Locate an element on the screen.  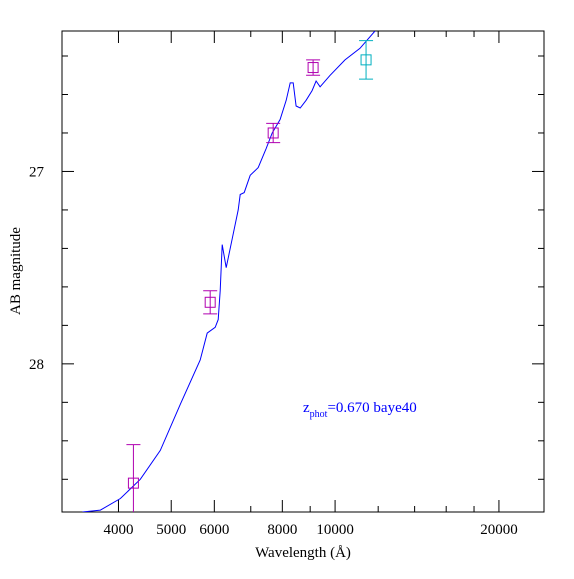
x-tick-label: 6000 is located at coordinates (214, 530).